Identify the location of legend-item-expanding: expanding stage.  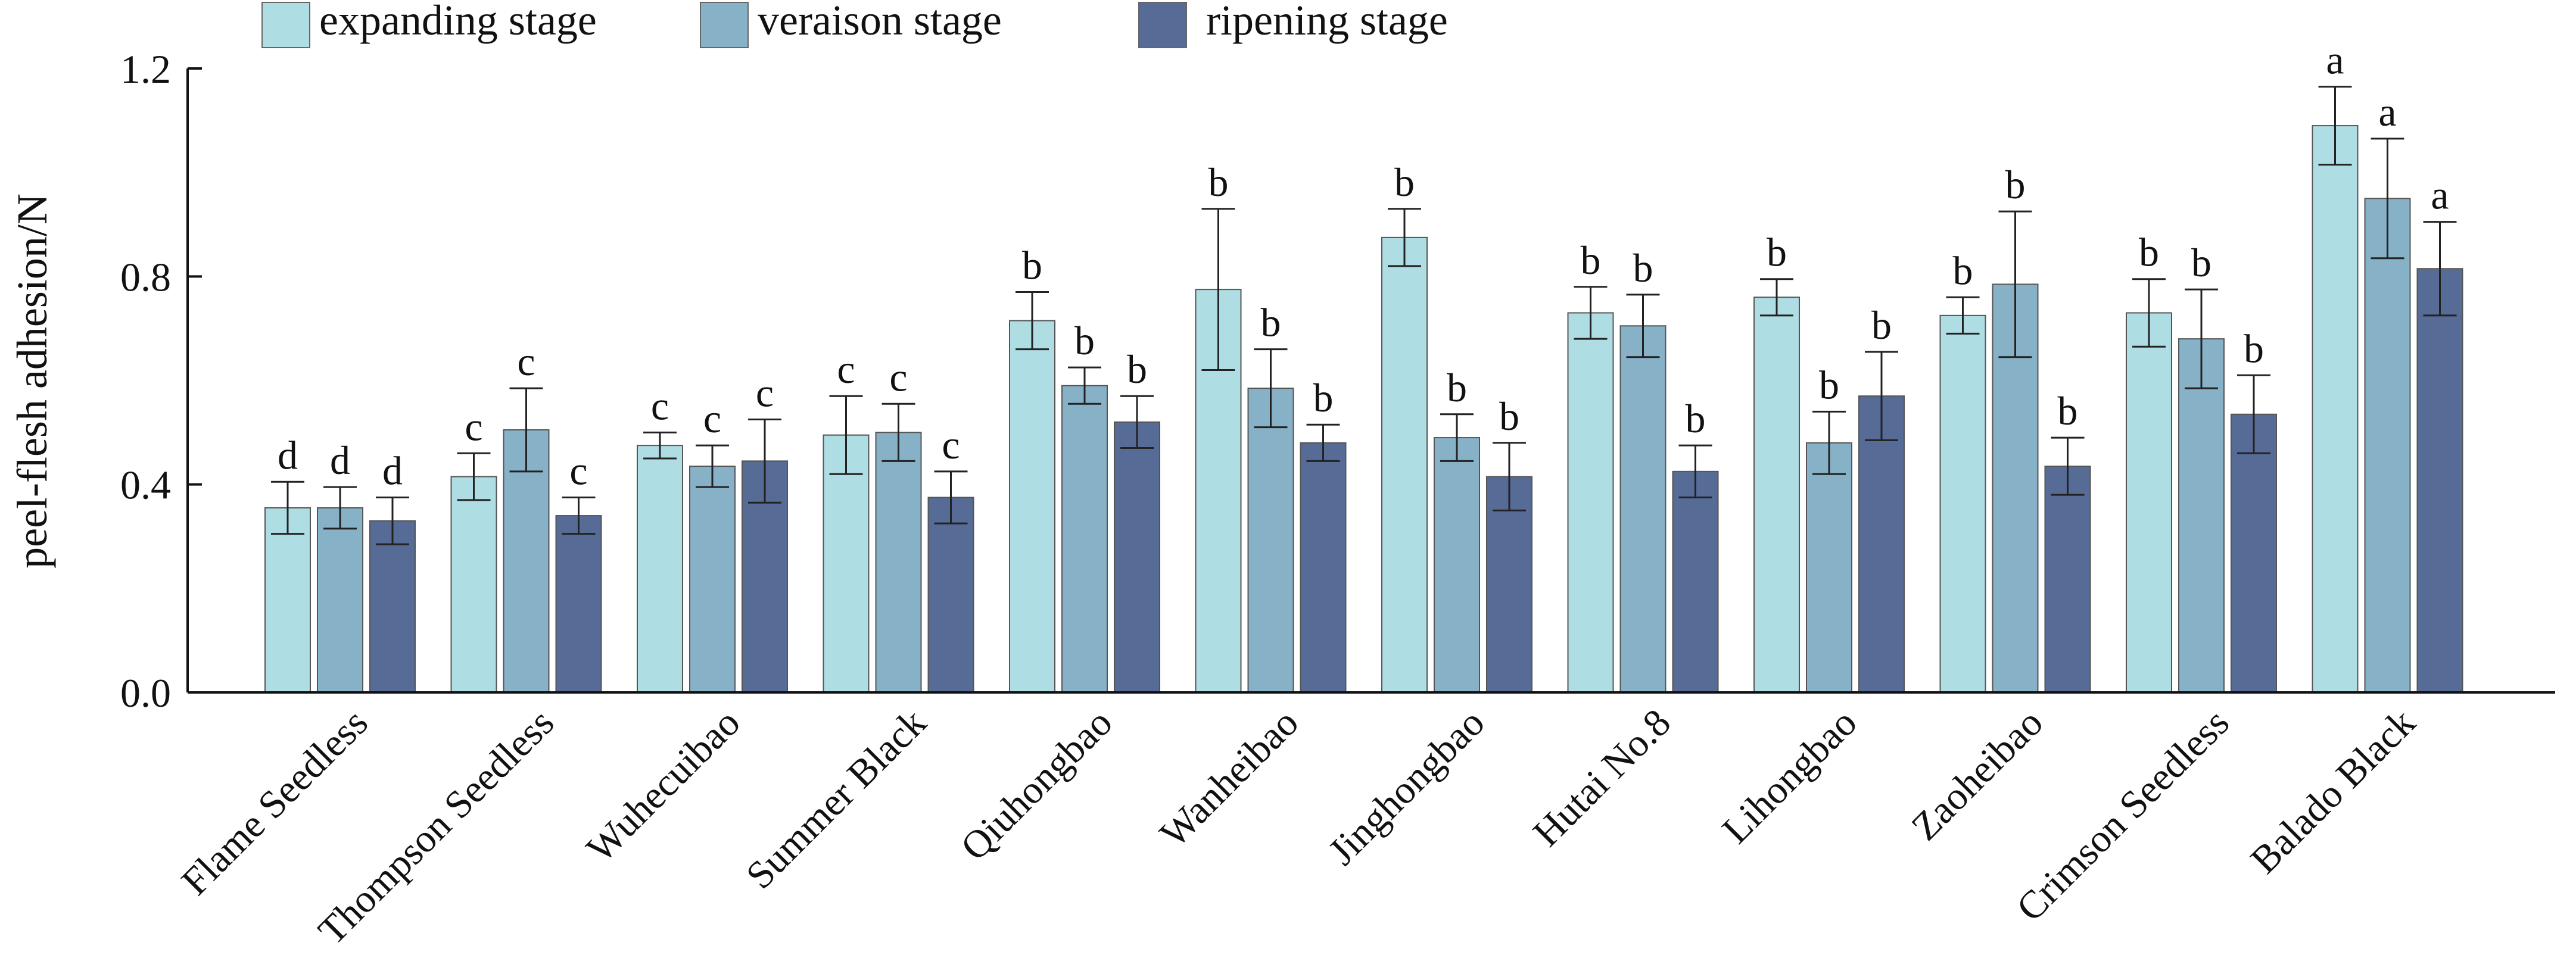
(429, 24).